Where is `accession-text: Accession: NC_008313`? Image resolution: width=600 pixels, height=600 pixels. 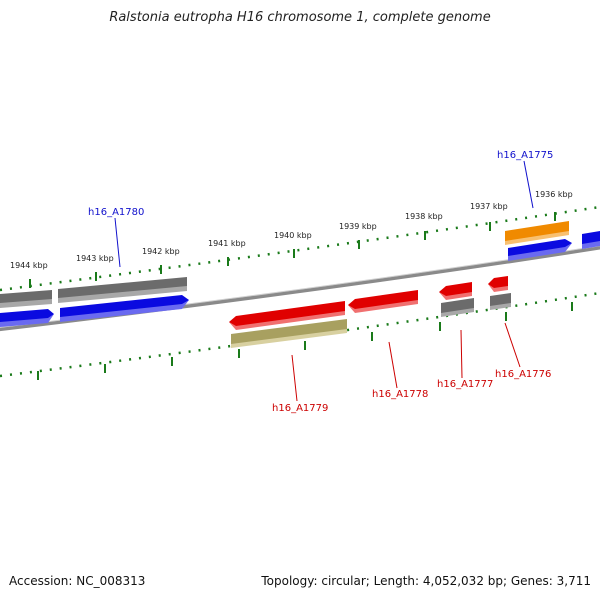
accession-text: Accession: NC_008313 is located at coordinates (77, 581).